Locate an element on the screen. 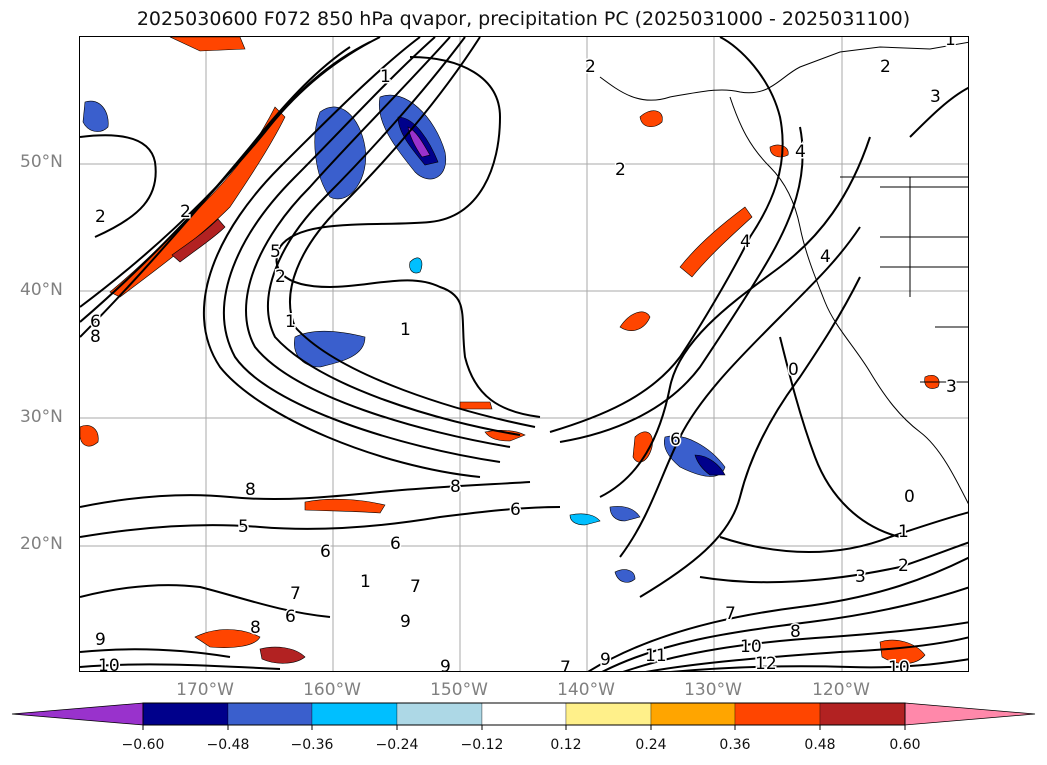  colorbar is located at coordinates (523, 716).